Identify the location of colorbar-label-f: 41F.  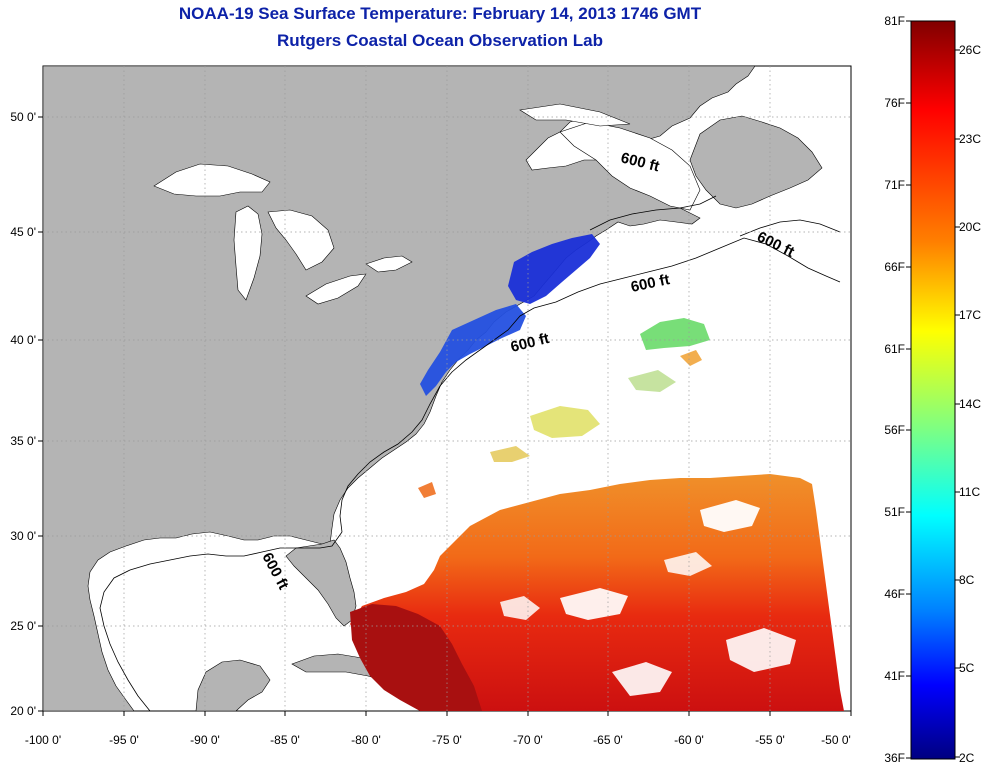
(894, 676).